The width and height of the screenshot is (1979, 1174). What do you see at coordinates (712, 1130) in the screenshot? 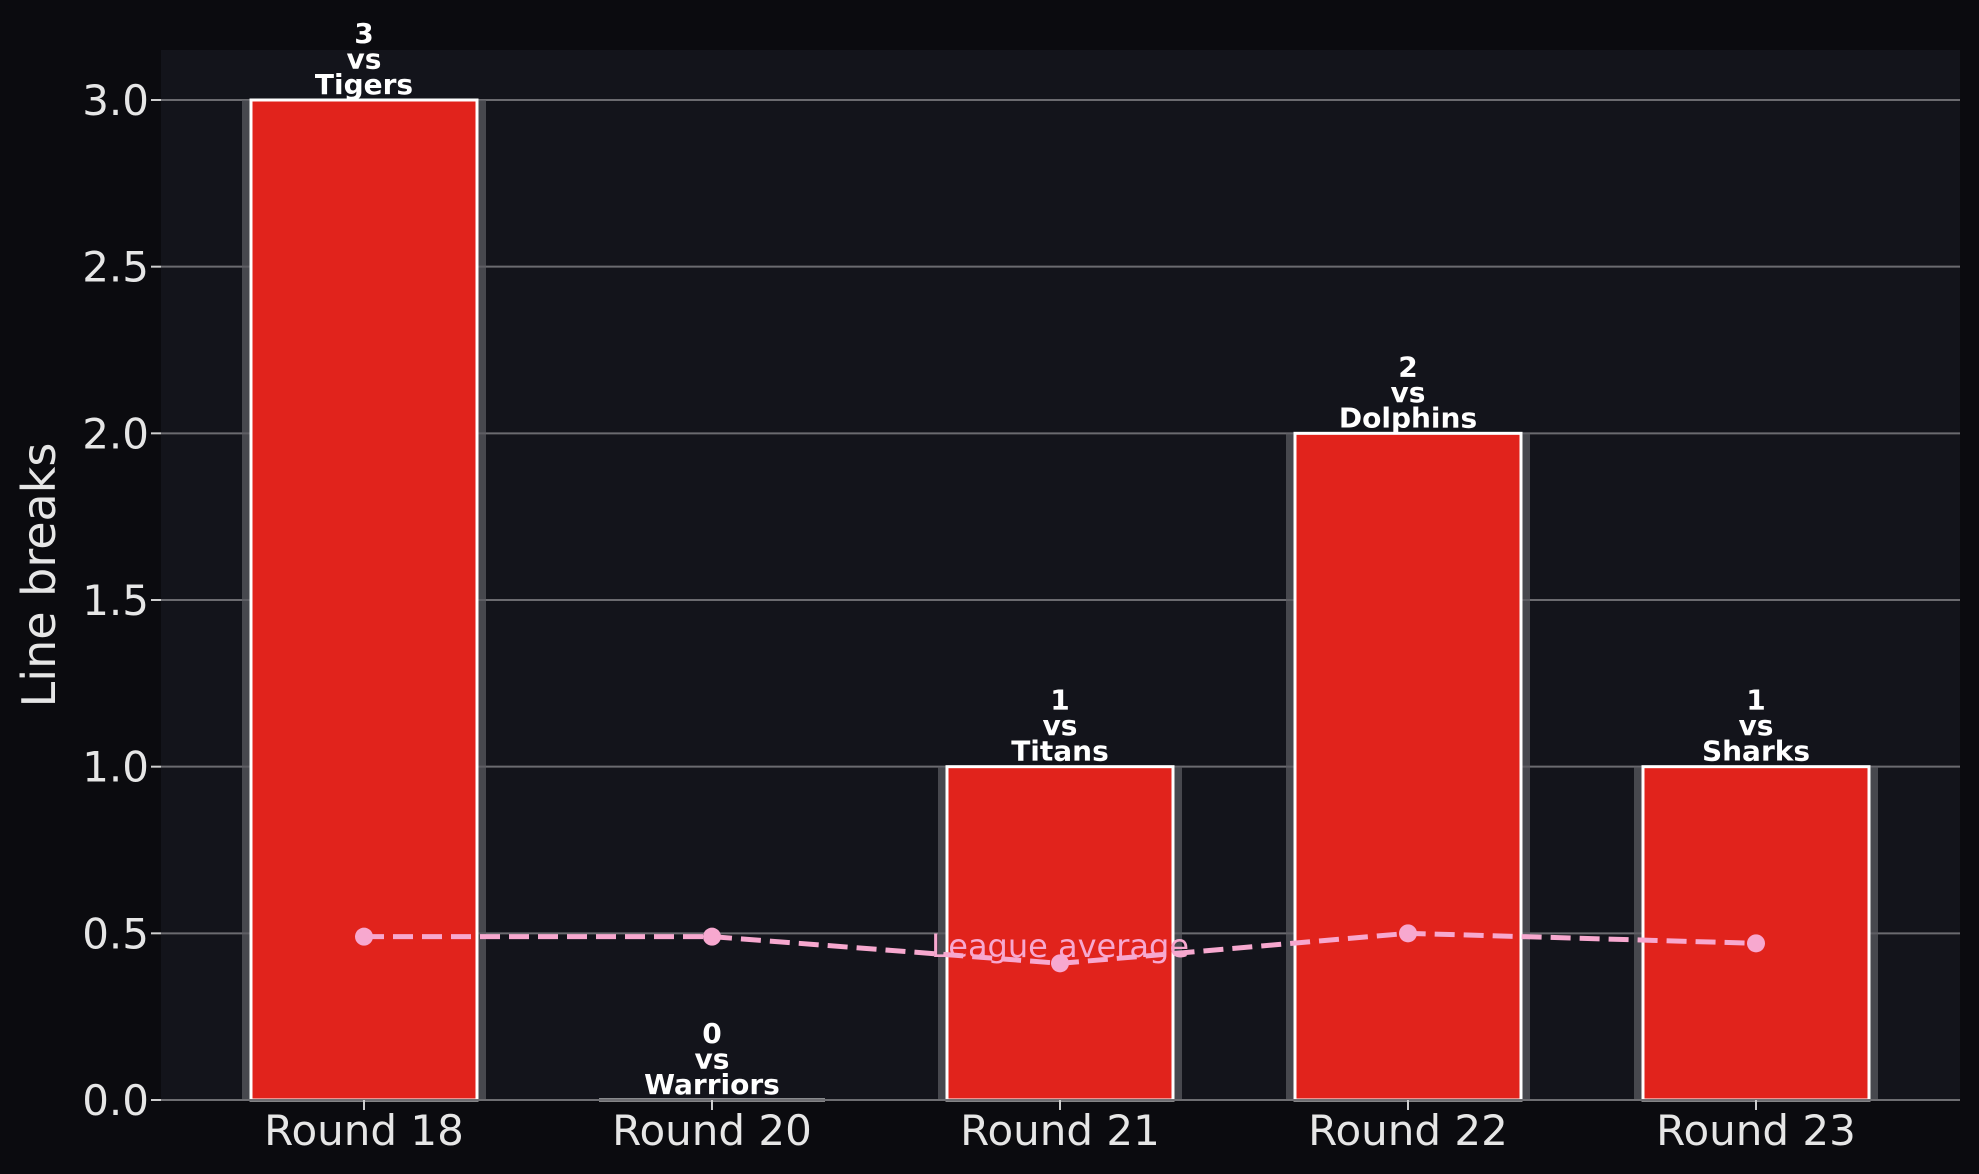
I see `x-tick-label: Round 20` at bounding box center [712, 1130].